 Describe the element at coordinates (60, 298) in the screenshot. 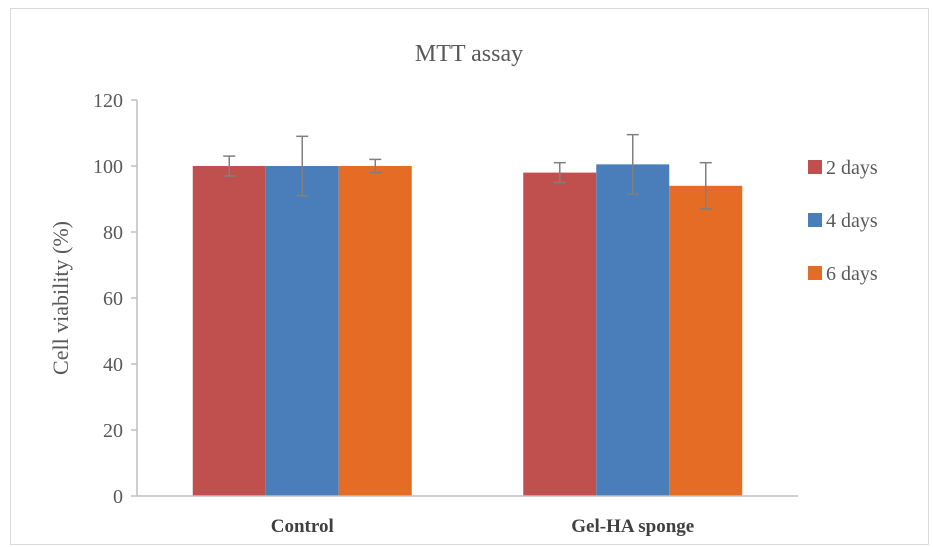

I see `y-axis-label: Cell viability (%)` at that location.